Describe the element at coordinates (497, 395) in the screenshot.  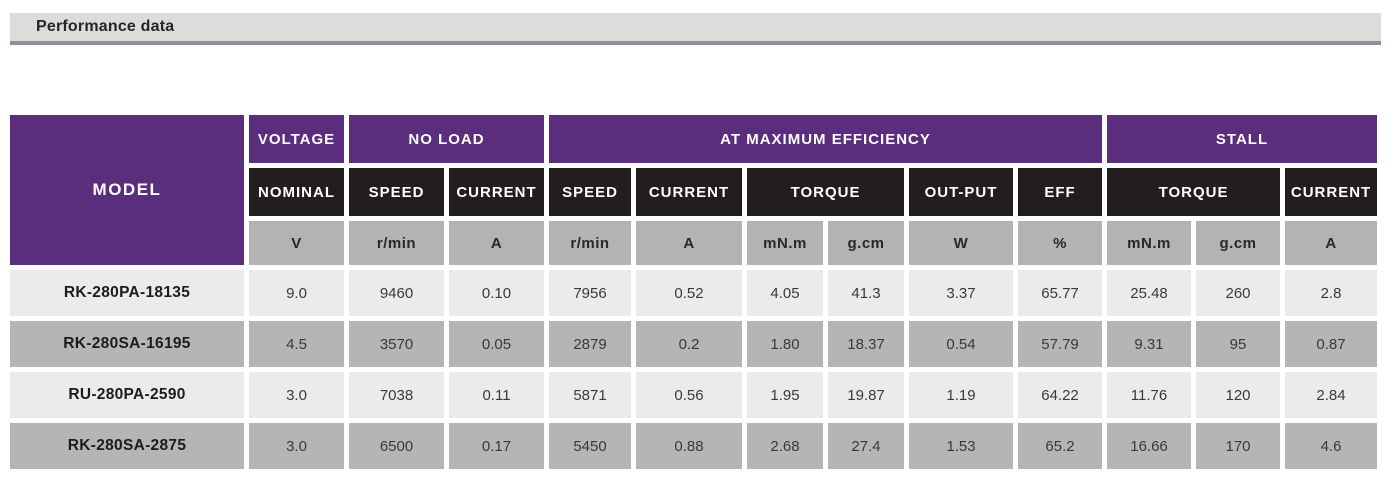
I see `value-cell: 0.11` at that location.